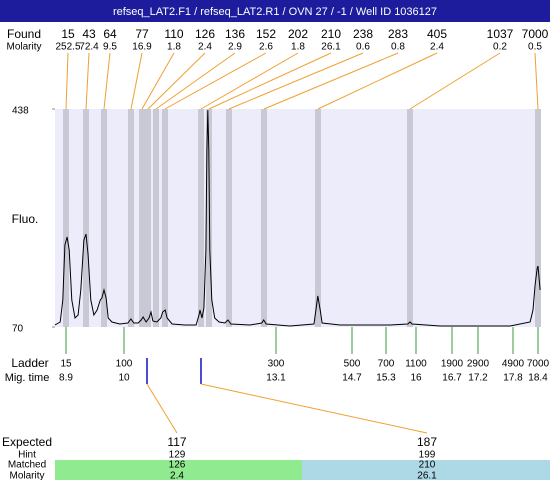 Image resolution: width=550 pixels, height=480 pixels. Describe the element at coordinates (352, 378) in the screenshot. I see `ladder-time: 14.7` at that location.